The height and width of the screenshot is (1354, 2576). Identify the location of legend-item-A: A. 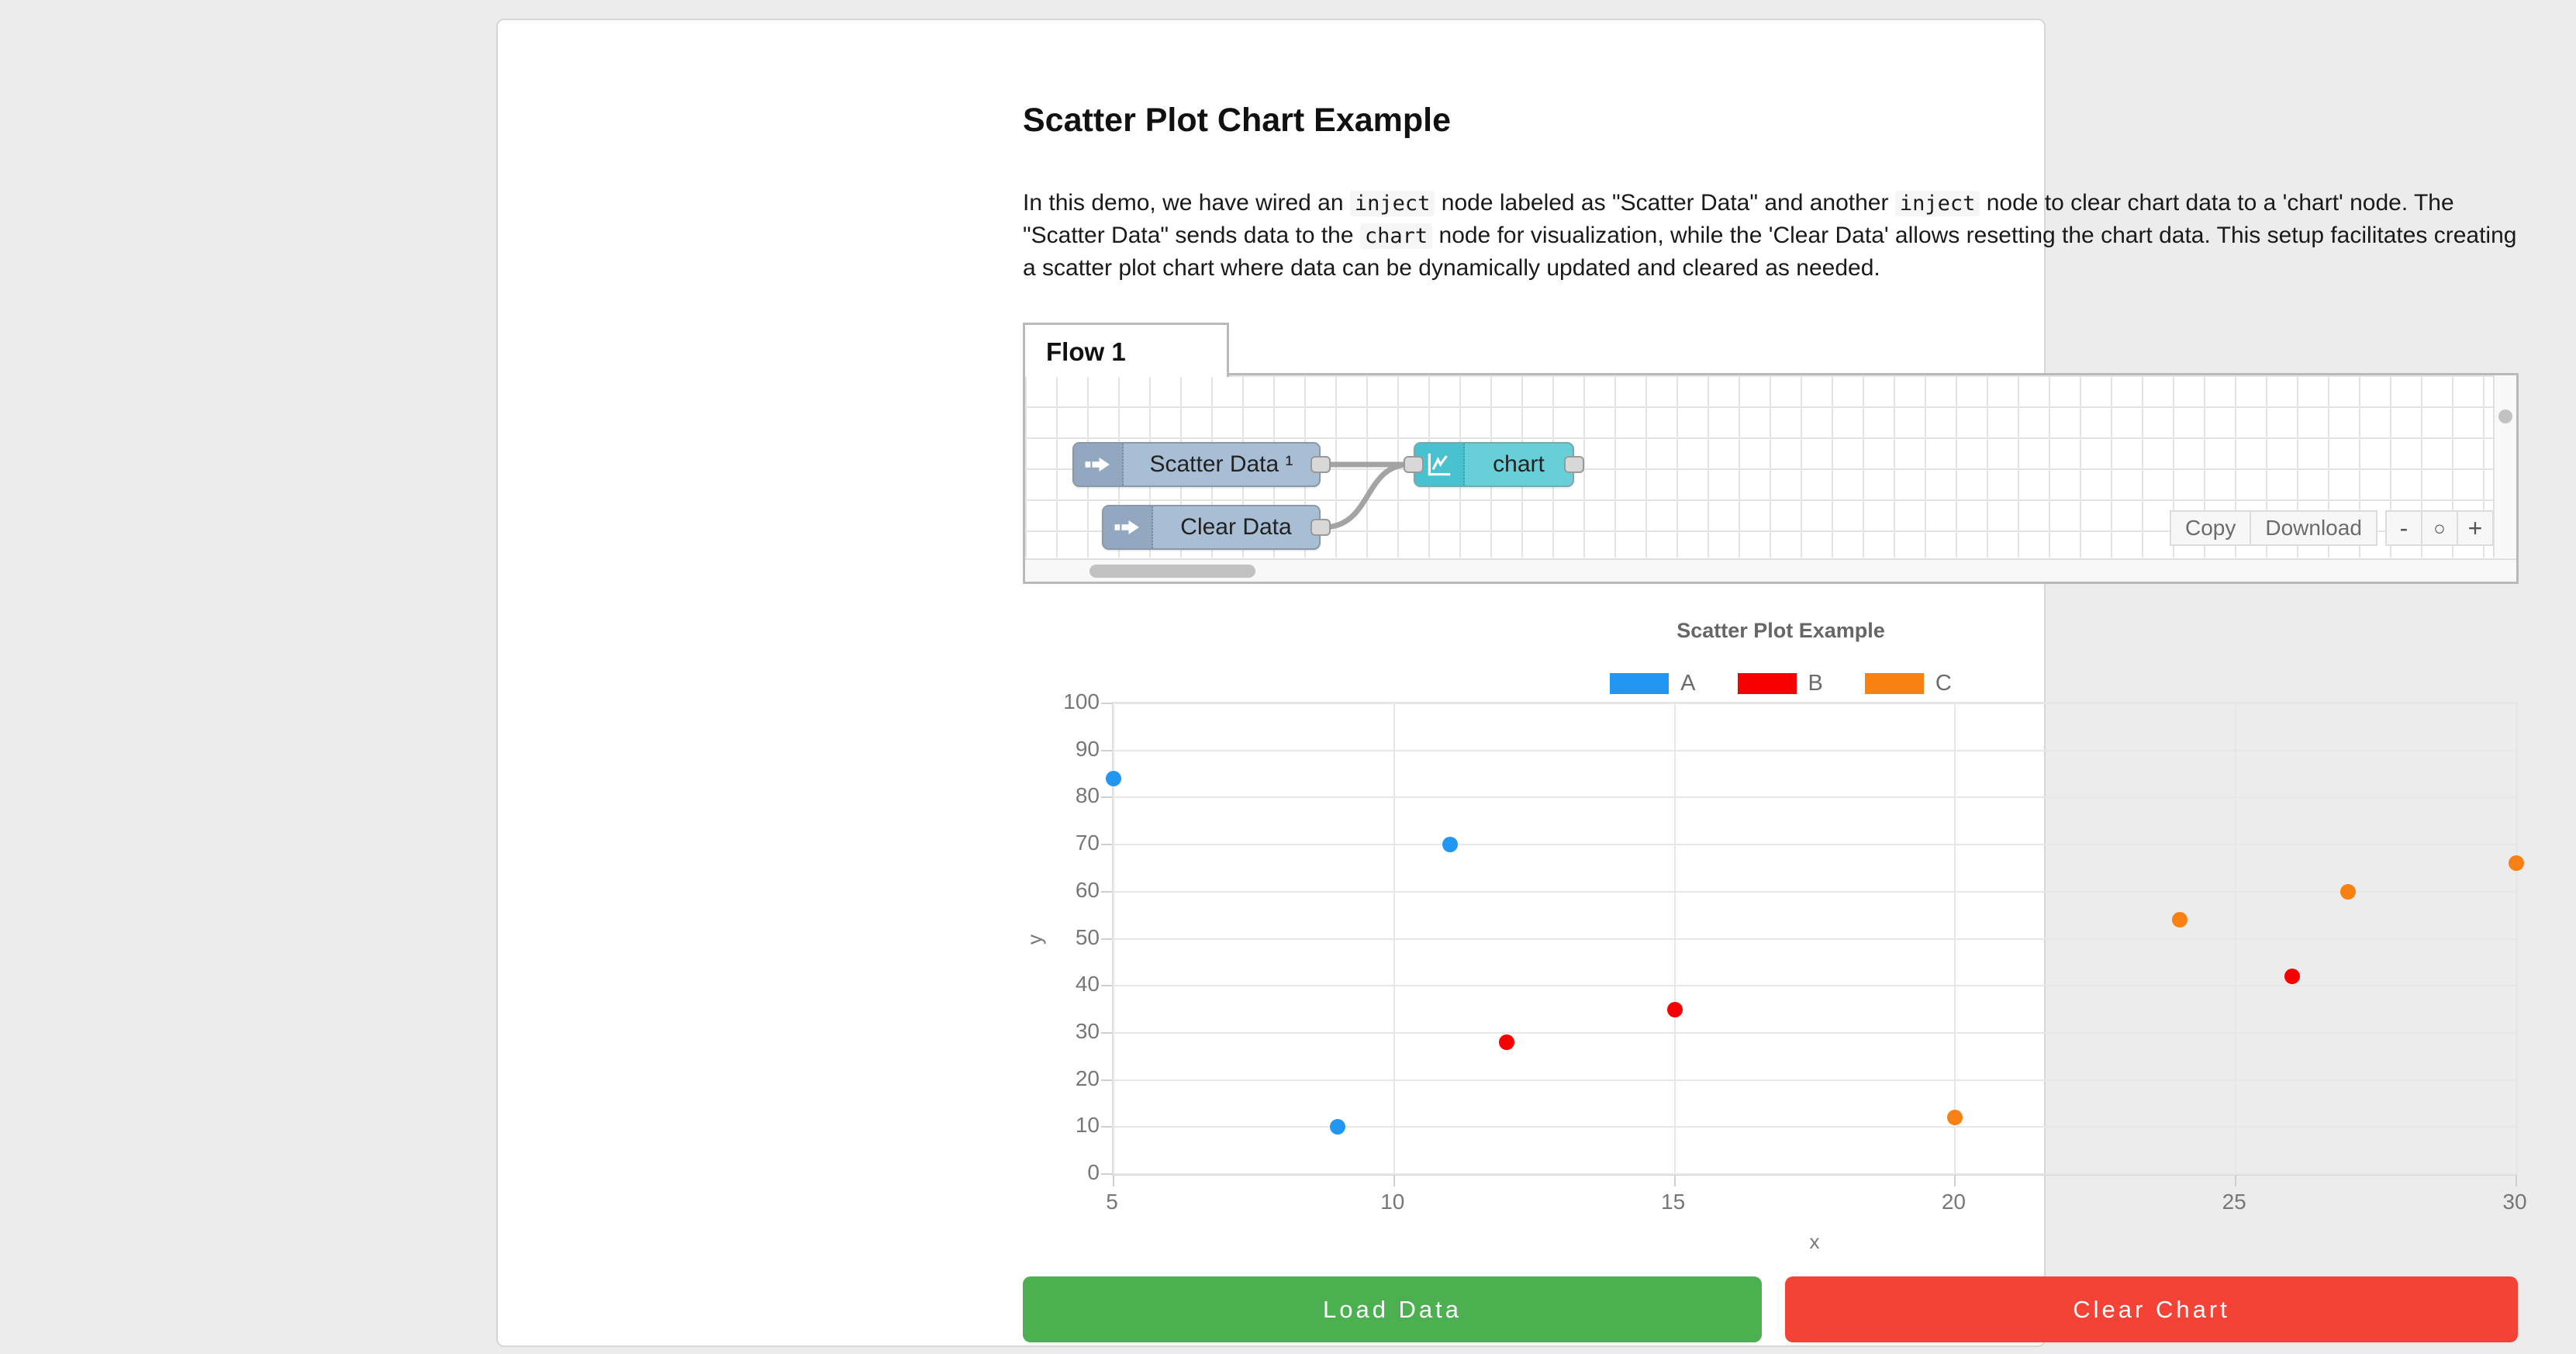
(1653, 683).